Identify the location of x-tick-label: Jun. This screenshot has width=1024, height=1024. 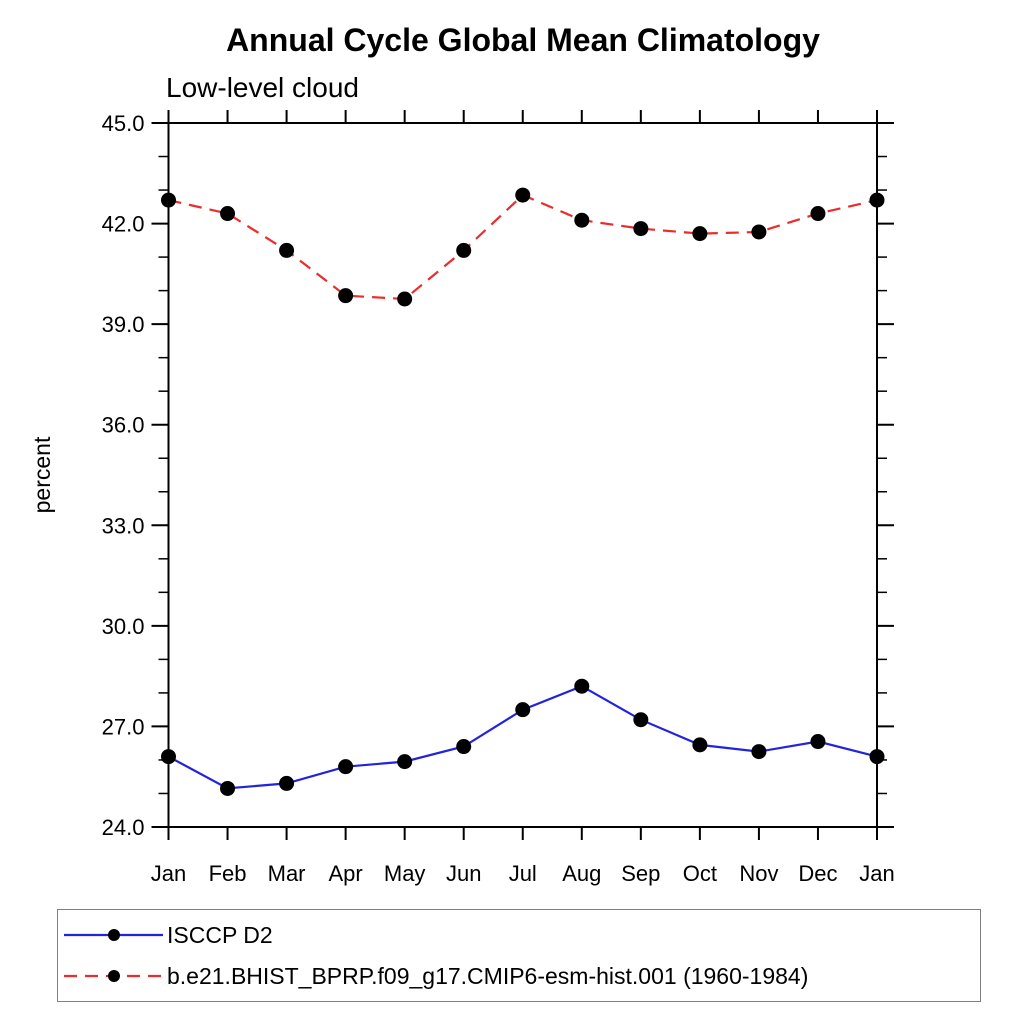
(463, 873).